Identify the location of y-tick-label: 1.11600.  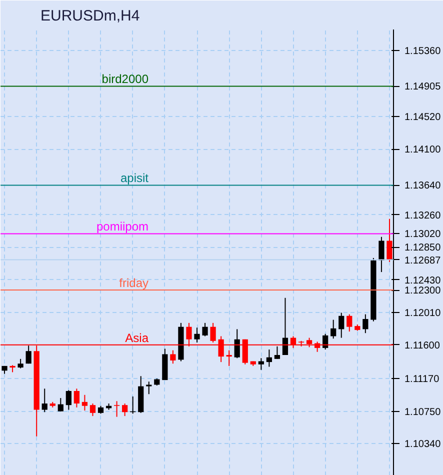
(422, 346).